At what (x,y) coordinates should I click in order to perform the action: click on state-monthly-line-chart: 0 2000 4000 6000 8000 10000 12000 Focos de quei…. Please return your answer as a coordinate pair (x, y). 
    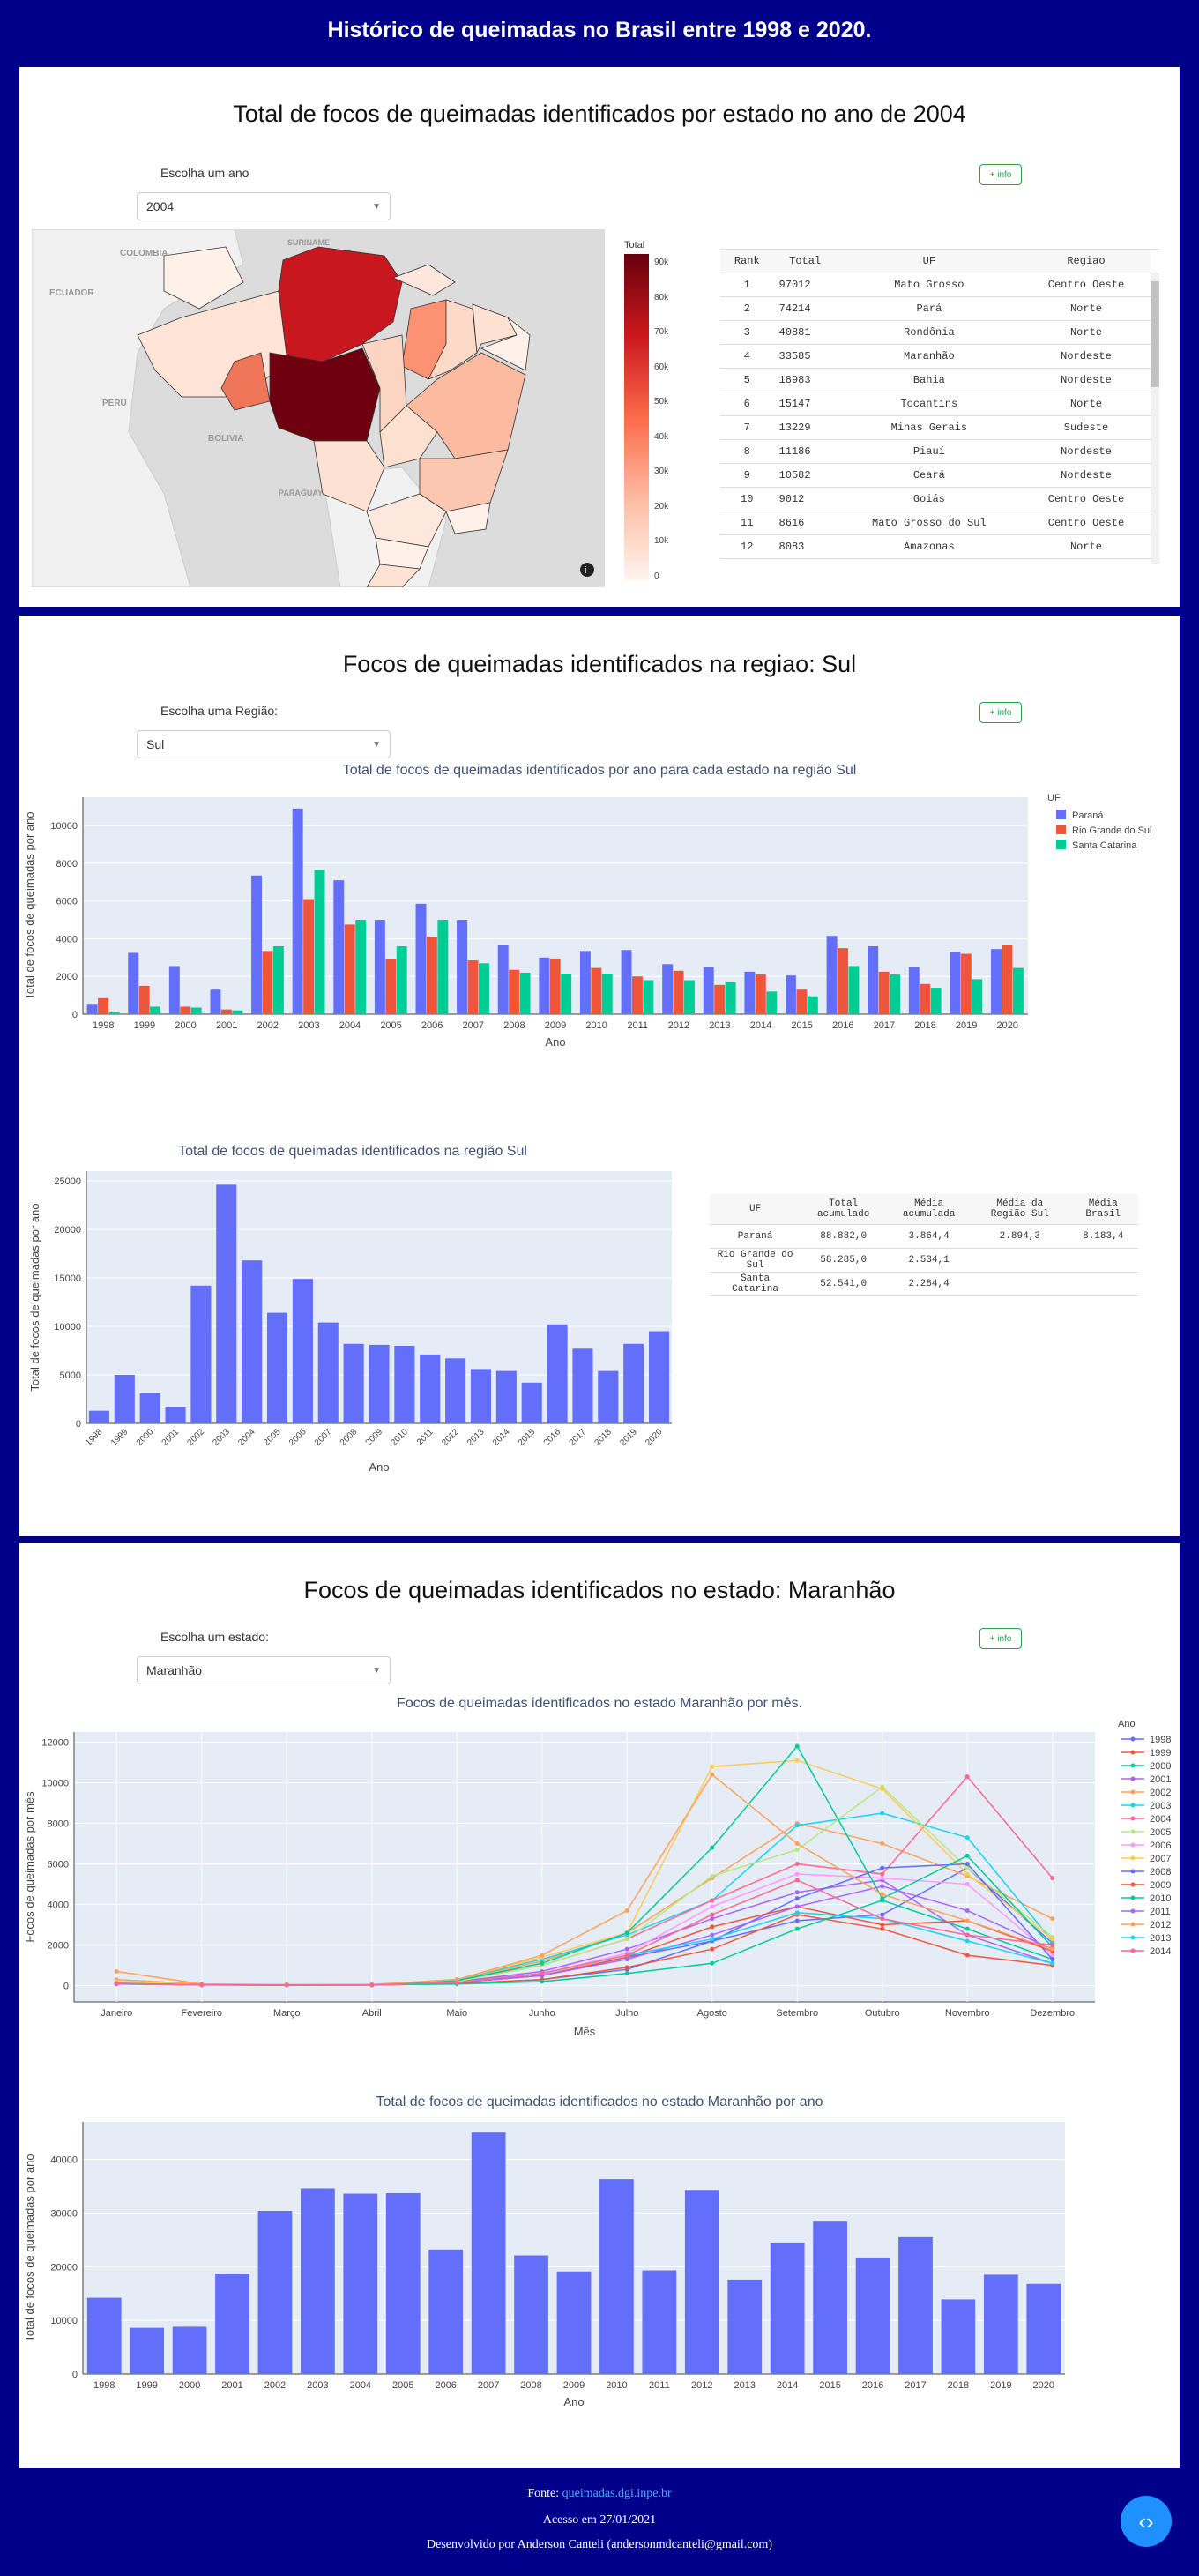
    Looking at the image, I should click on (599, 1876).